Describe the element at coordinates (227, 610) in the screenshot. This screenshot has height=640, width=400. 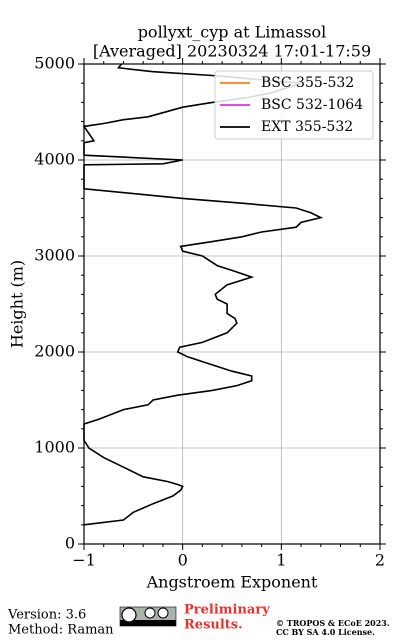
I see `preliminary: Preliminary` at that location.